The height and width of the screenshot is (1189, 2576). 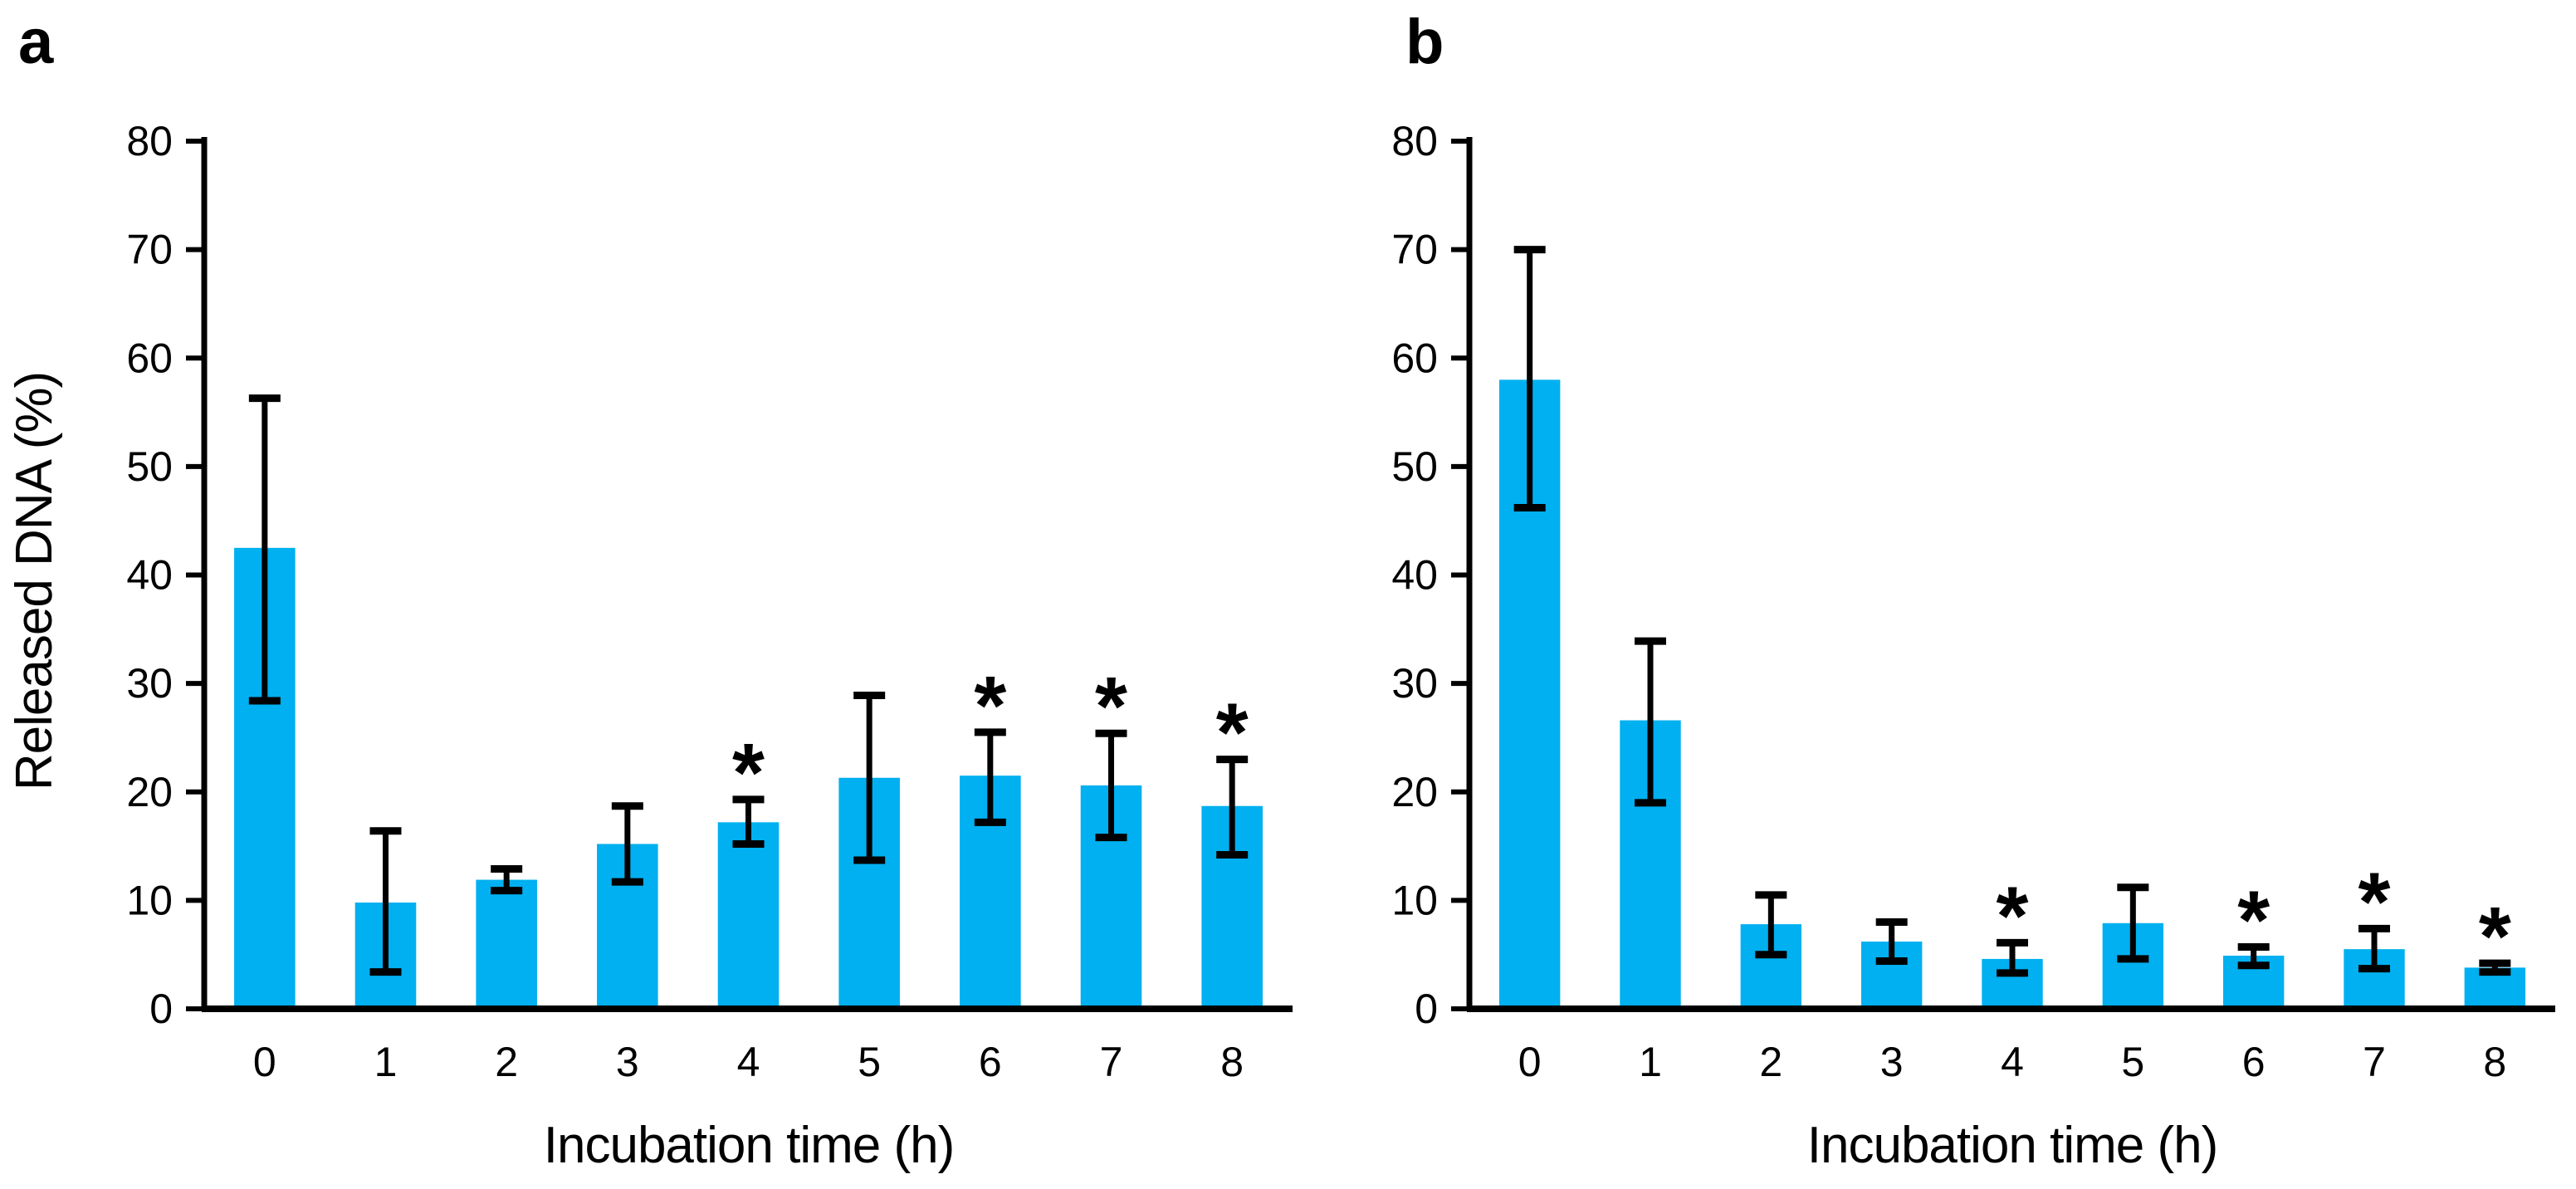 I want to click on x-axis-title-panel-b: Incubation time (h), so click(x=2012, y=1146).